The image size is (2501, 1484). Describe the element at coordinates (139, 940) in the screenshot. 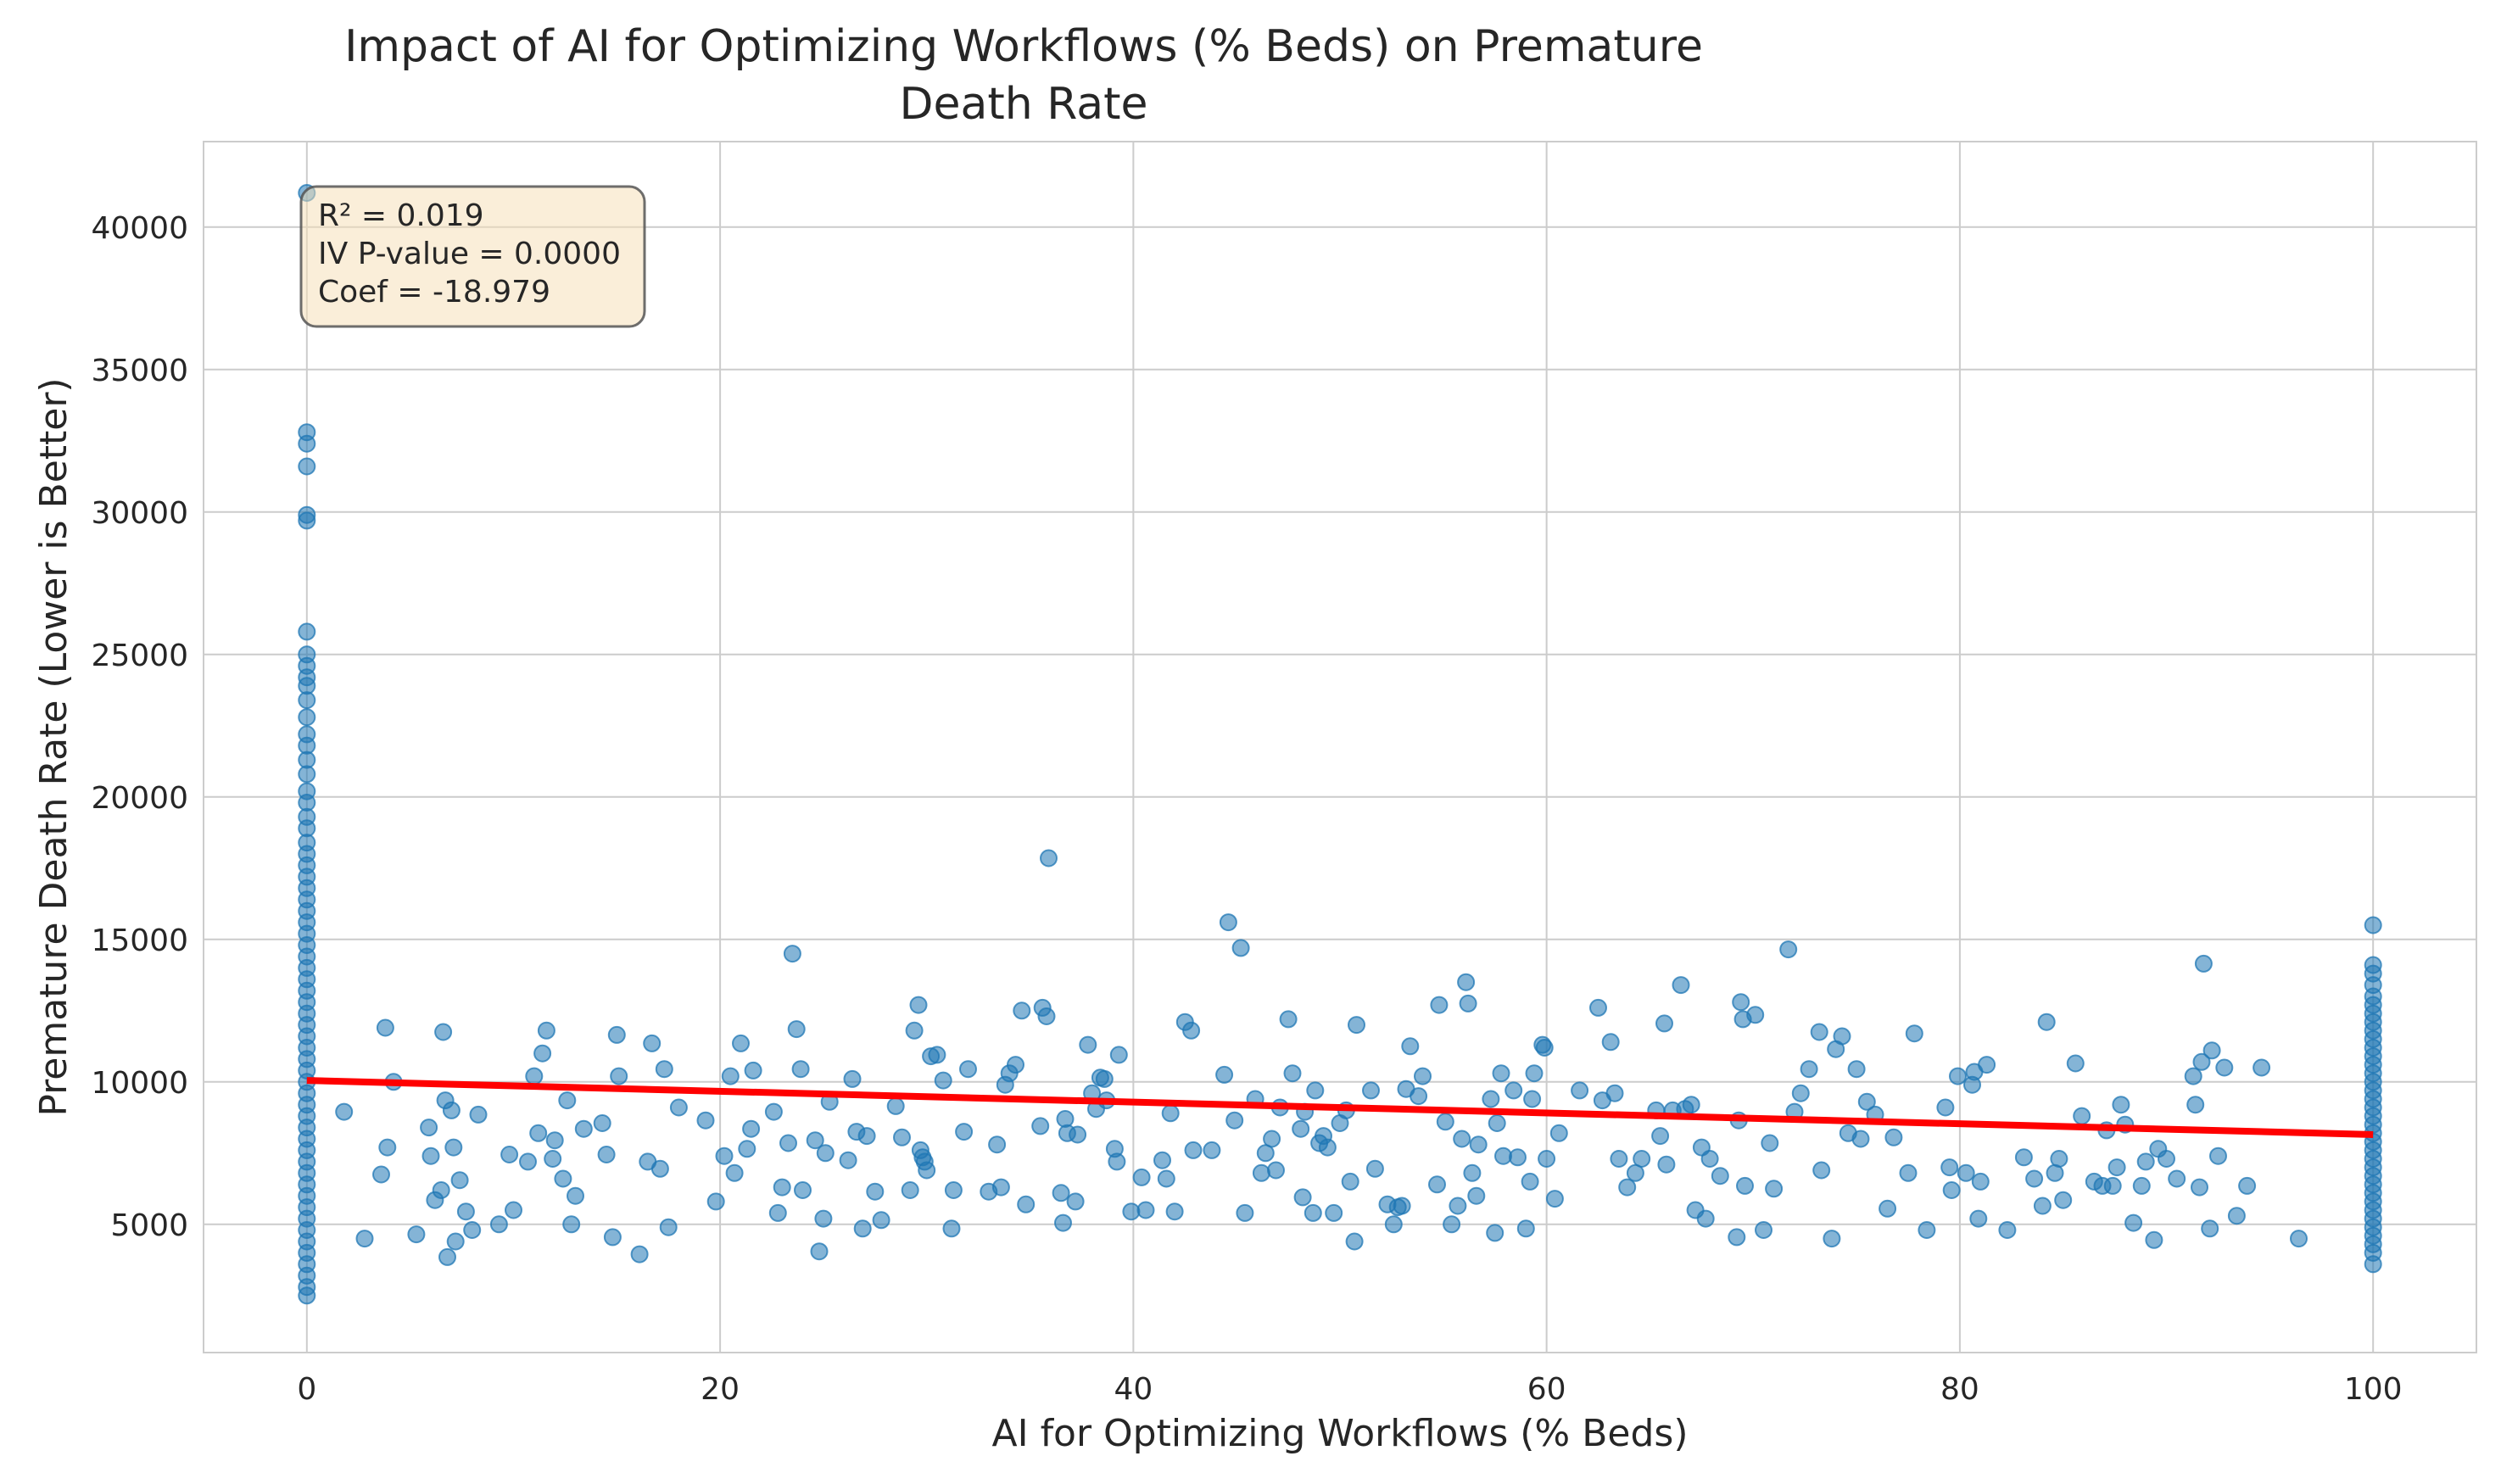

I see `y-tick-label: 15000` at that location.